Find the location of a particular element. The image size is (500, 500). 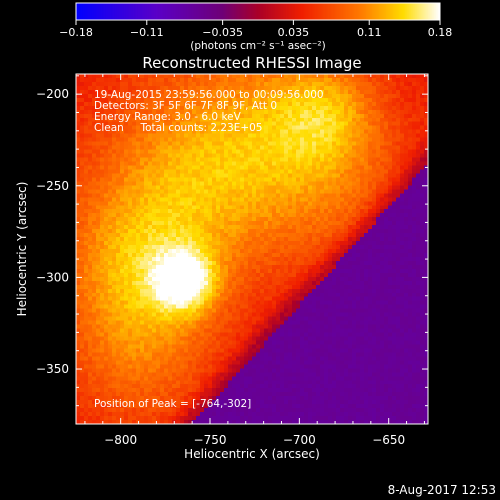

annotation-peak-position: Position of Peak = [-764,-302] is located at coordinates (172, 404).